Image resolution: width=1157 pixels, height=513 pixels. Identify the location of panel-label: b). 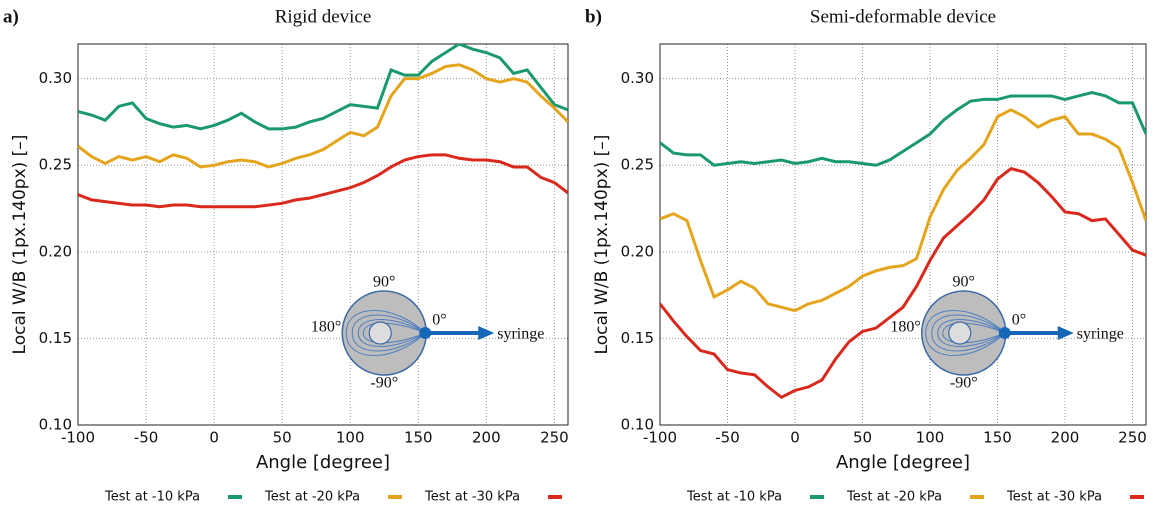
(593, 16).